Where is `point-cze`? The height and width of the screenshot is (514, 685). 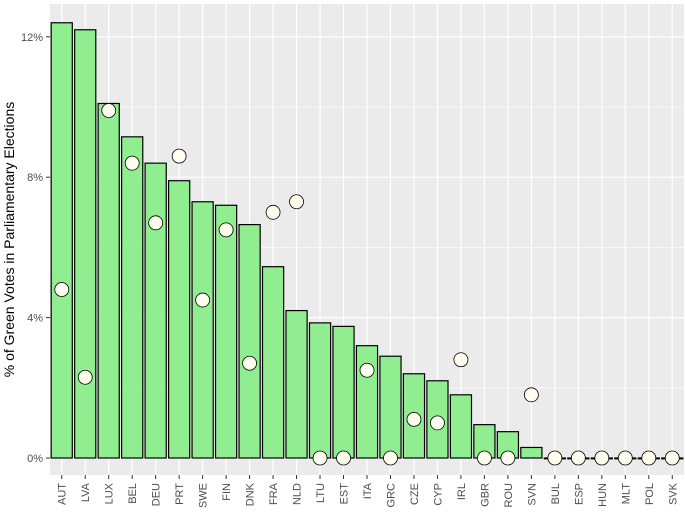
point-cze is located at coordinates (414, 419).